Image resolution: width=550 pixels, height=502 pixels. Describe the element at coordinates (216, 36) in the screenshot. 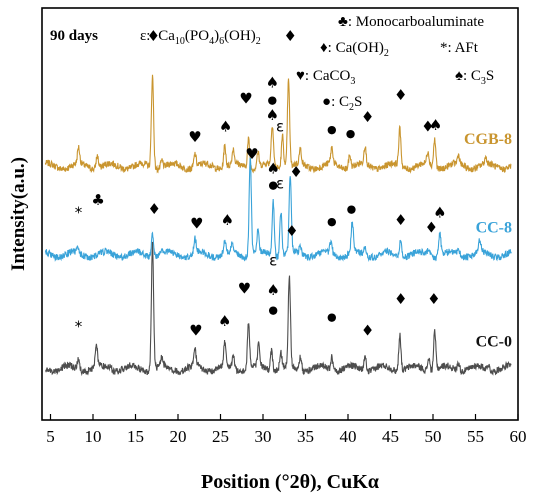

I see `legend-epsilon-part-4: )` at that location.